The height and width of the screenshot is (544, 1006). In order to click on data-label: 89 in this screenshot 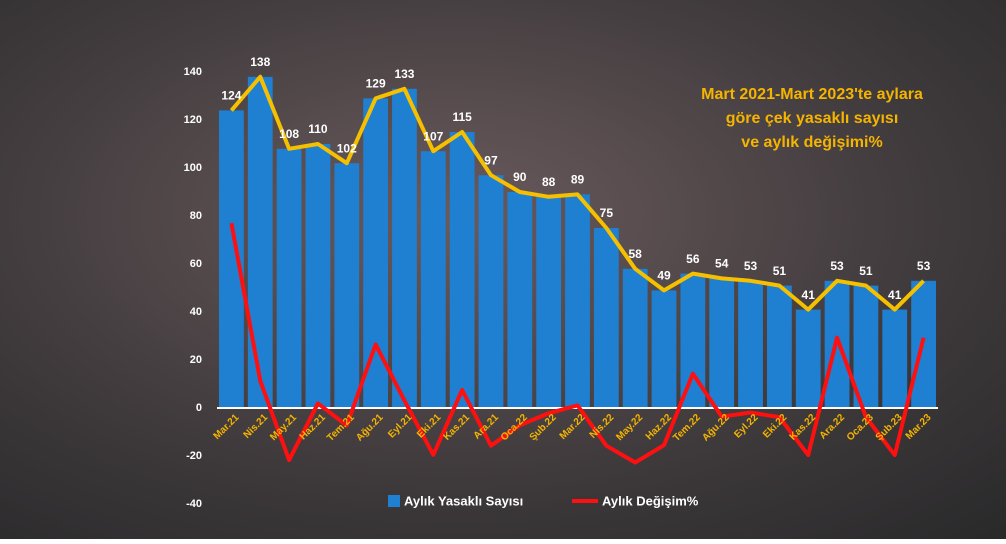, I will do `click(578, 180)`.